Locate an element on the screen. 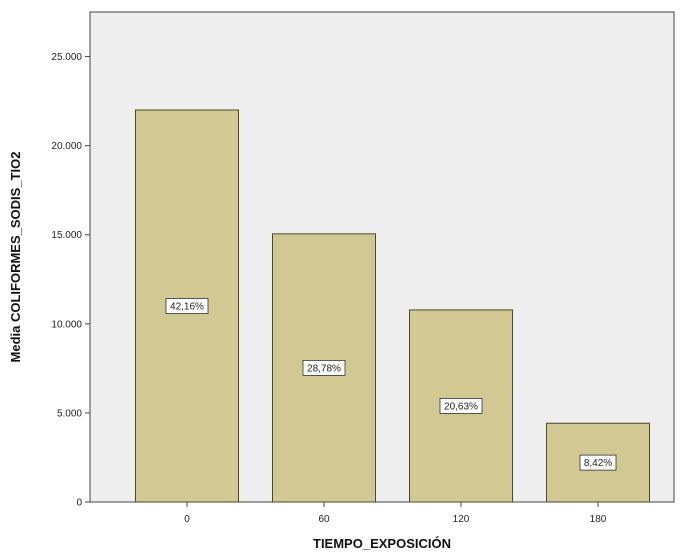 This screenshot has width=686, height=553. y-tick-label: 25.000 is located at coordinates (66, 57).